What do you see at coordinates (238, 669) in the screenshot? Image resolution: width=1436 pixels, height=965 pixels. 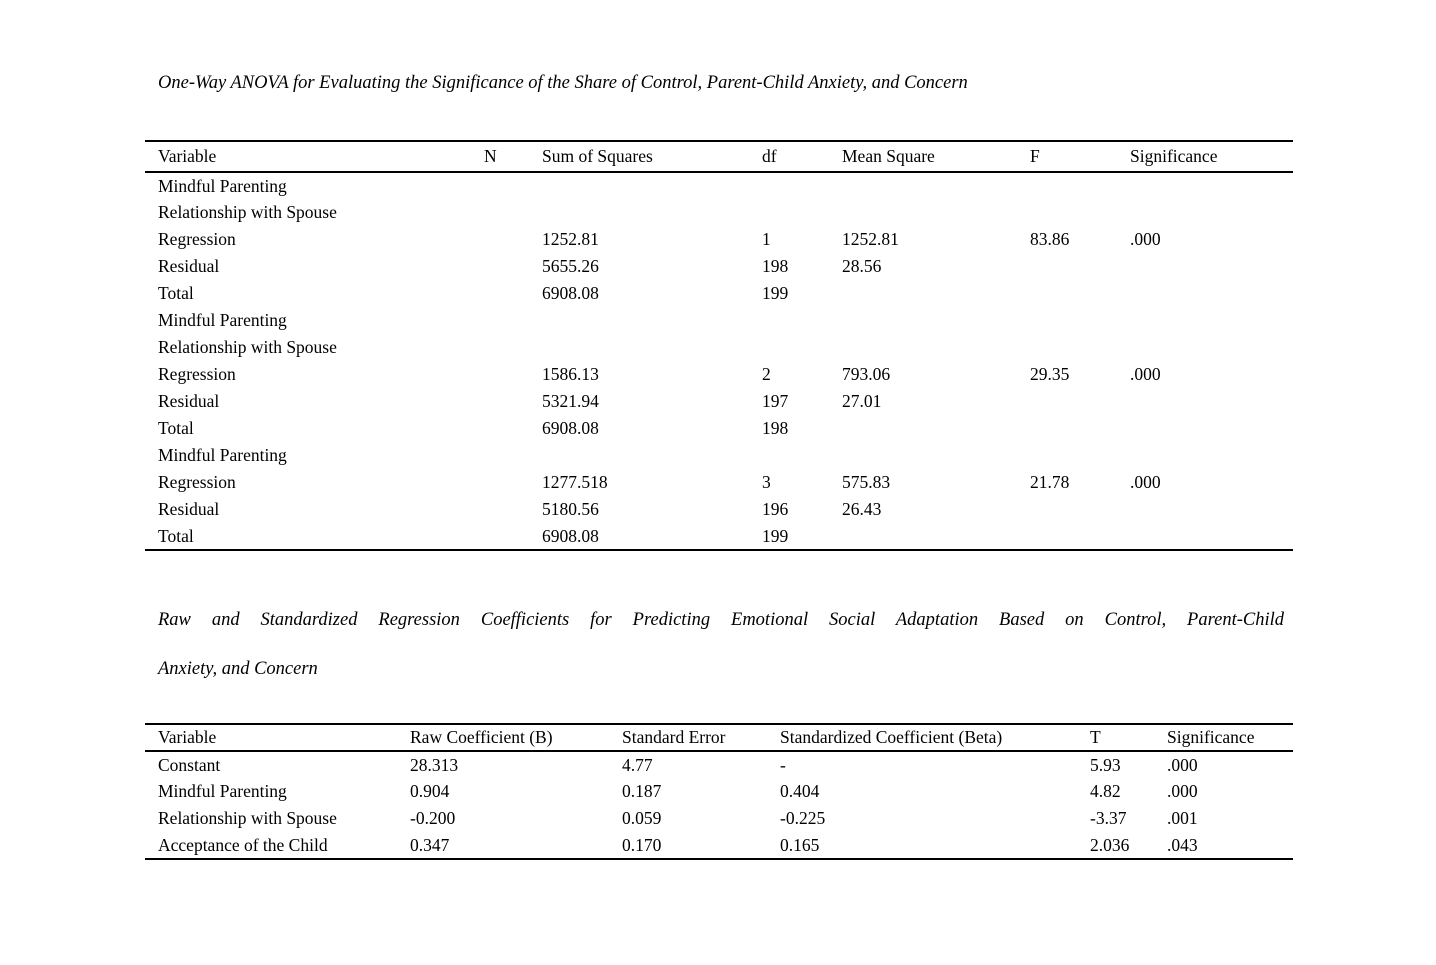 I see `regression-title-line2: Anxiety, and Concern` at bounding box center [238, 669].